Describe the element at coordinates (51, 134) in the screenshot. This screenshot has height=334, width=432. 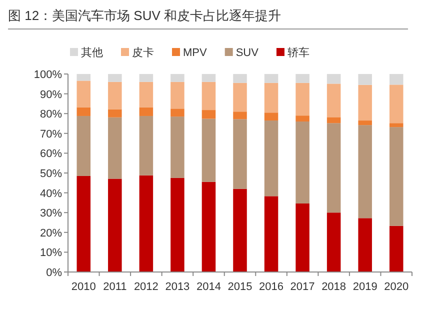
I see `y-tick-label: 70%` at that location.